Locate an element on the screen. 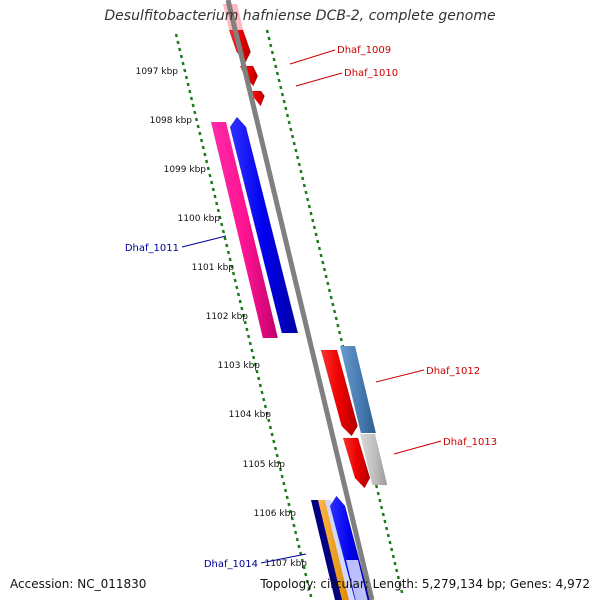  accession-text: Accession: NC_011830 is located at coordinates (78, 584).